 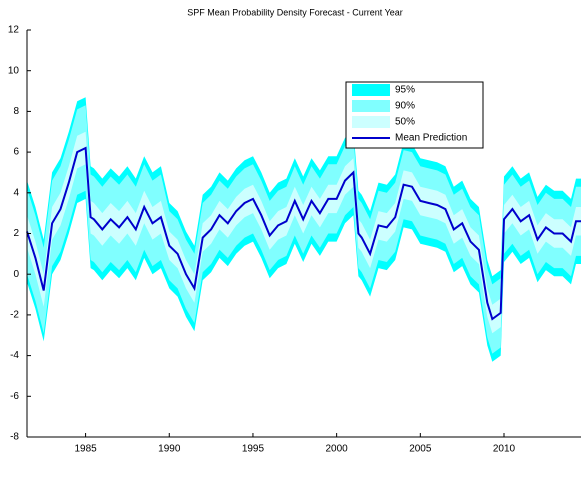 I want to click on legend-label: 50%, so click(x=405, y=122).